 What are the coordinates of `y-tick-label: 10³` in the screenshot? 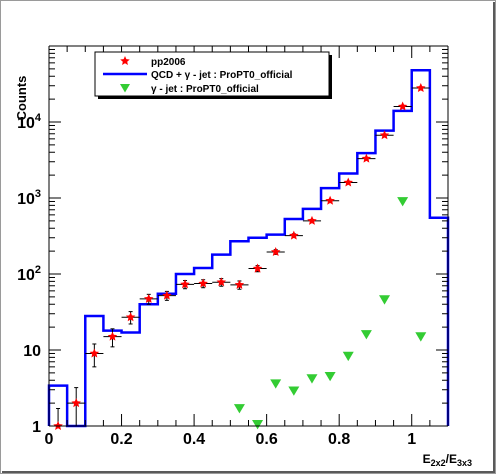 It's located at (29, 198).